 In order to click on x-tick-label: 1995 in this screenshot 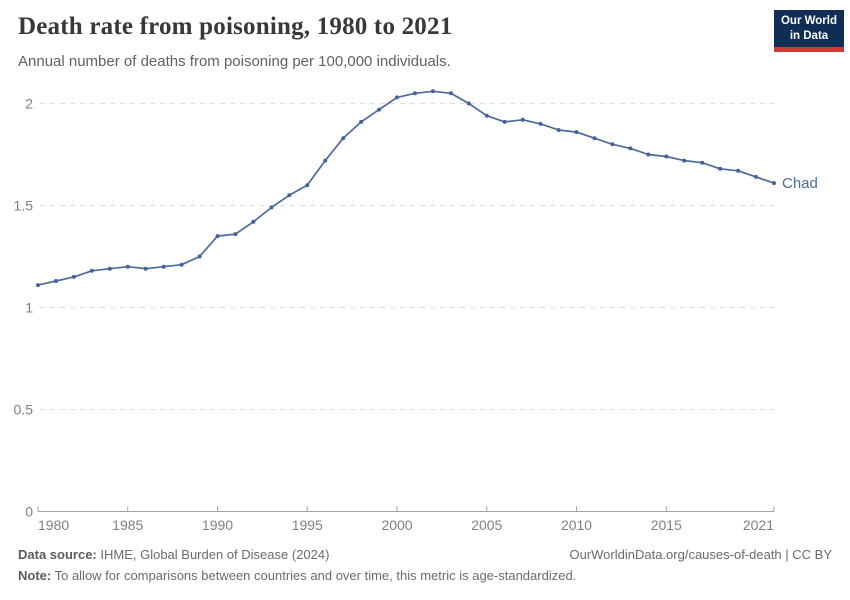, I will do `click(307, 525)`.